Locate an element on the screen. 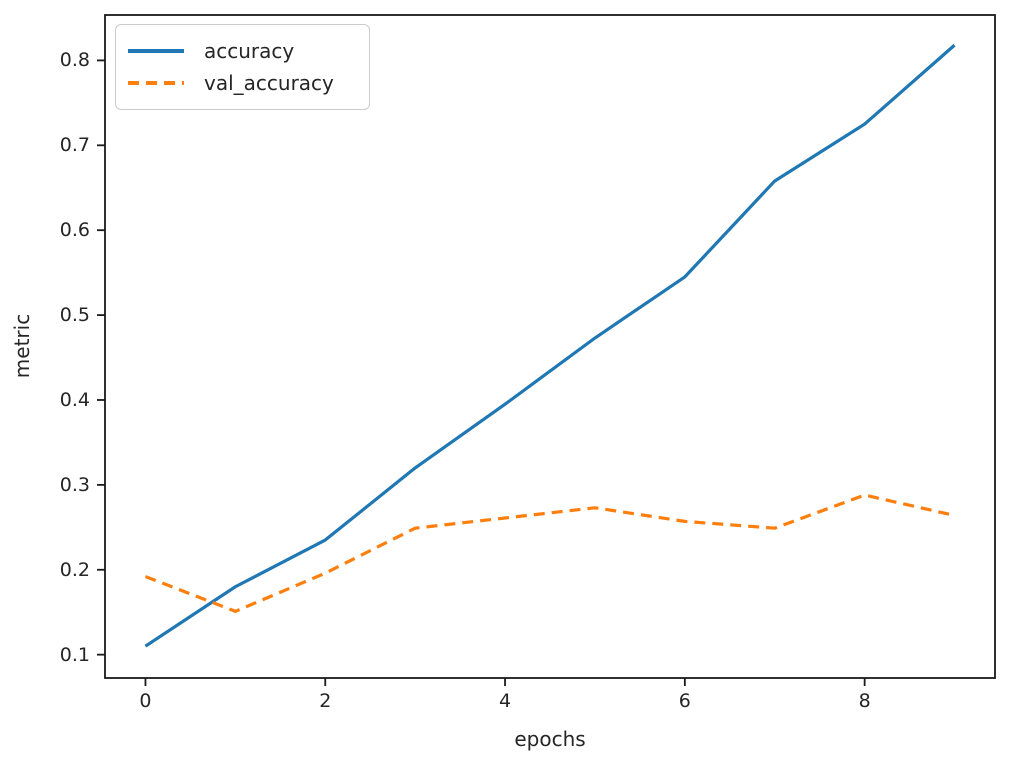  y-tick-label: 0.5 is located at coordinates (74, 315).